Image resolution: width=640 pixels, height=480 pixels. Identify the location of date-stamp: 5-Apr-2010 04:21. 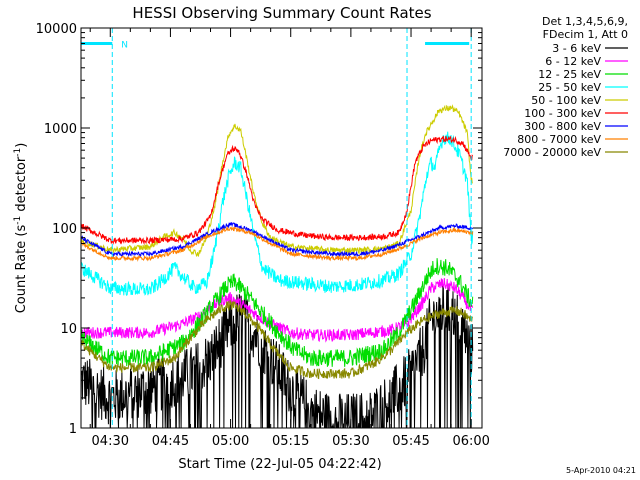
(601, 470).